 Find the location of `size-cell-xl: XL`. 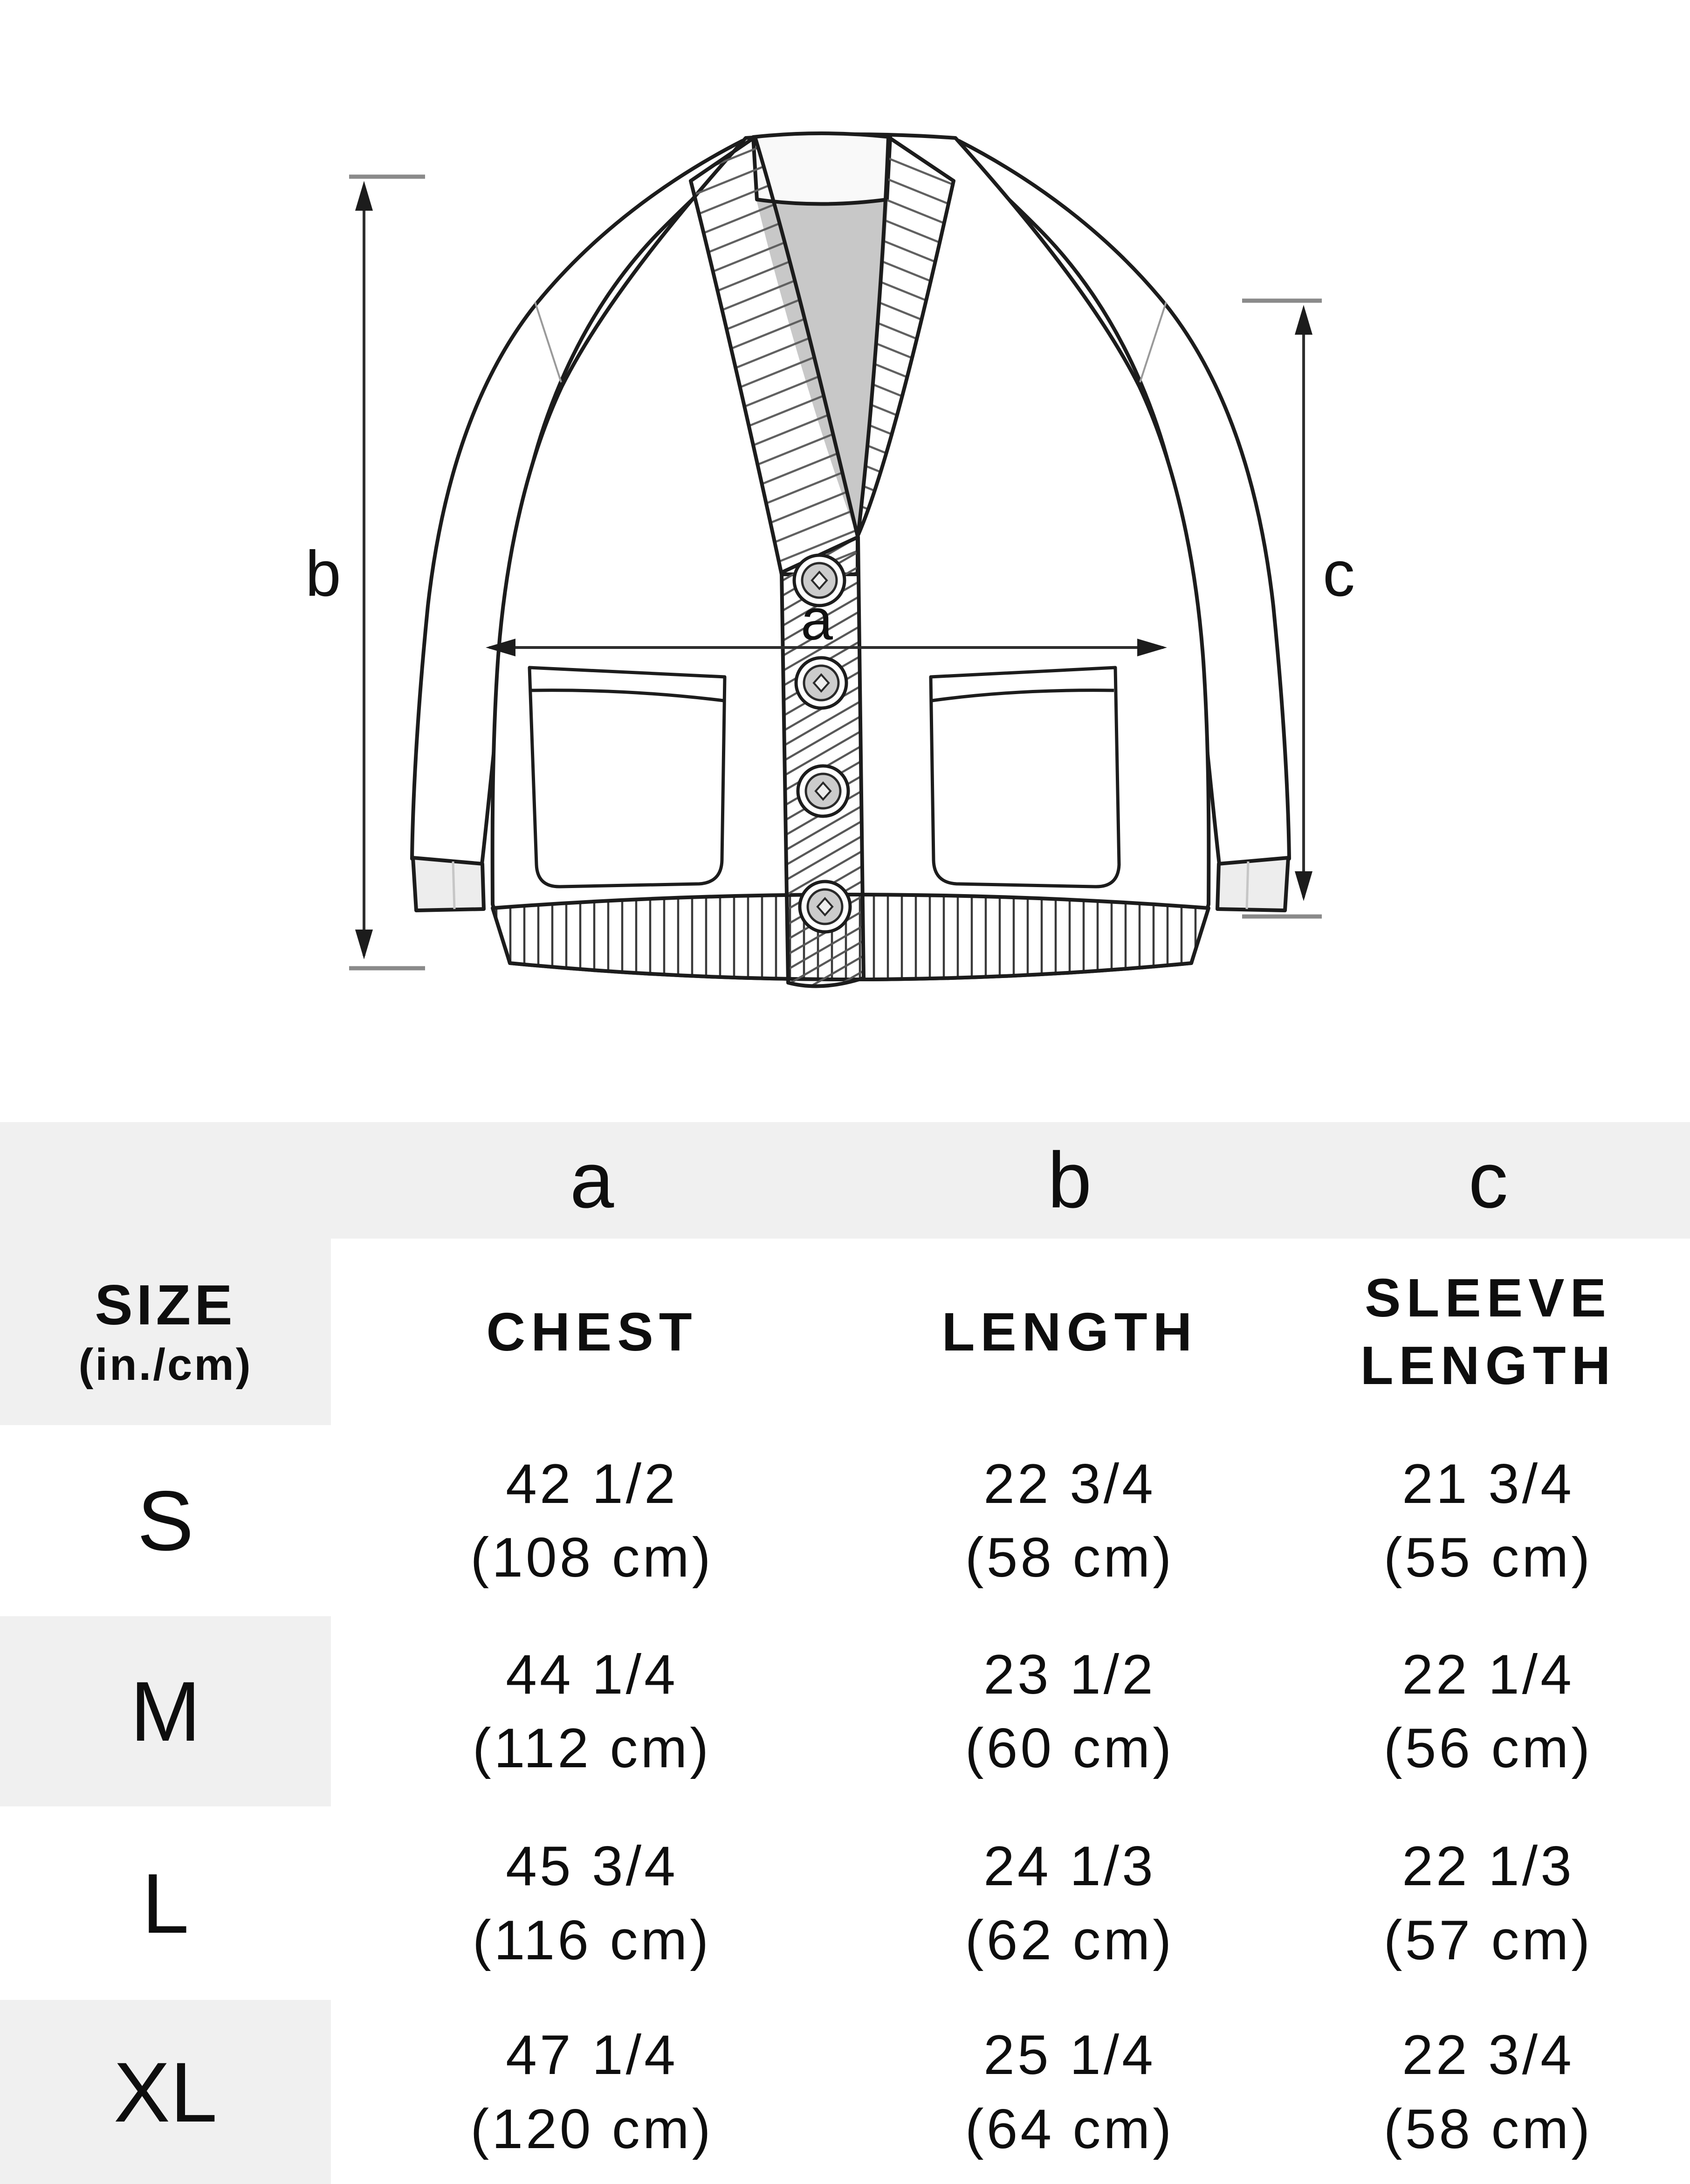

size-cell-xl: XL is located at coordinates (166, 2092).